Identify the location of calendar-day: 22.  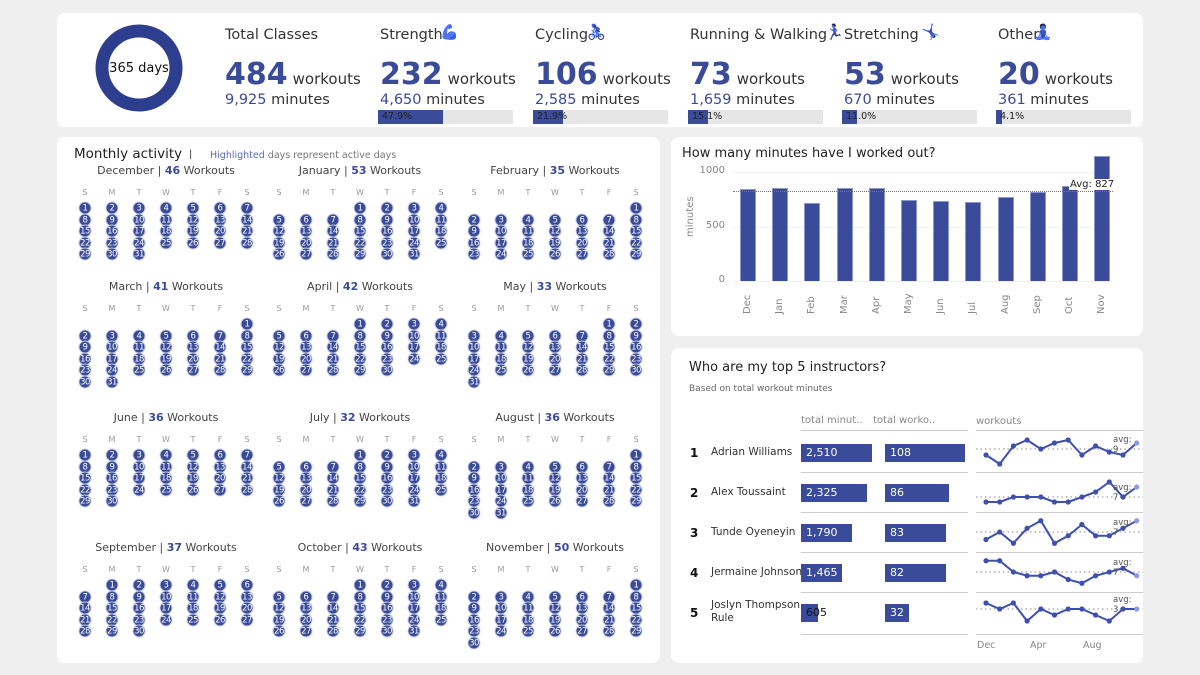
(247, 358).